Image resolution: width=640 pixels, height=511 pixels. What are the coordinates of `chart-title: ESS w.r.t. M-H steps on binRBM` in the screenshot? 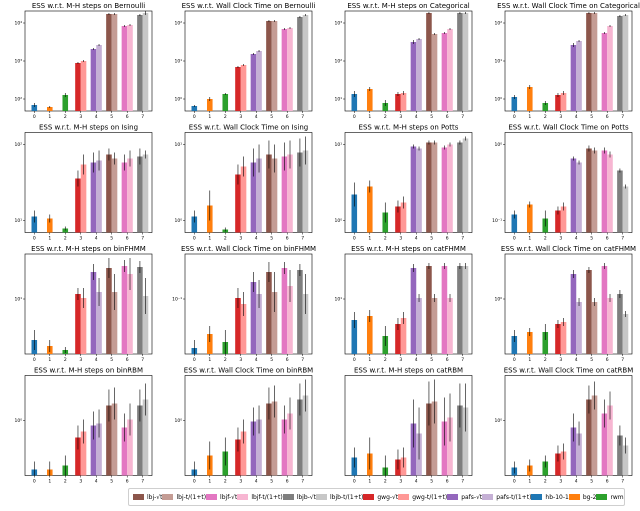 It's located at (88, 371).